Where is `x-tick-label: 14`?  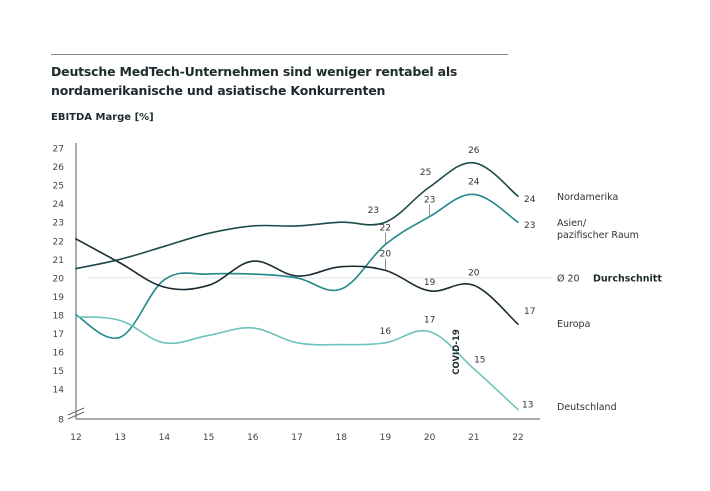
x-tick-label: 14 is located at coordinates (165, 438).